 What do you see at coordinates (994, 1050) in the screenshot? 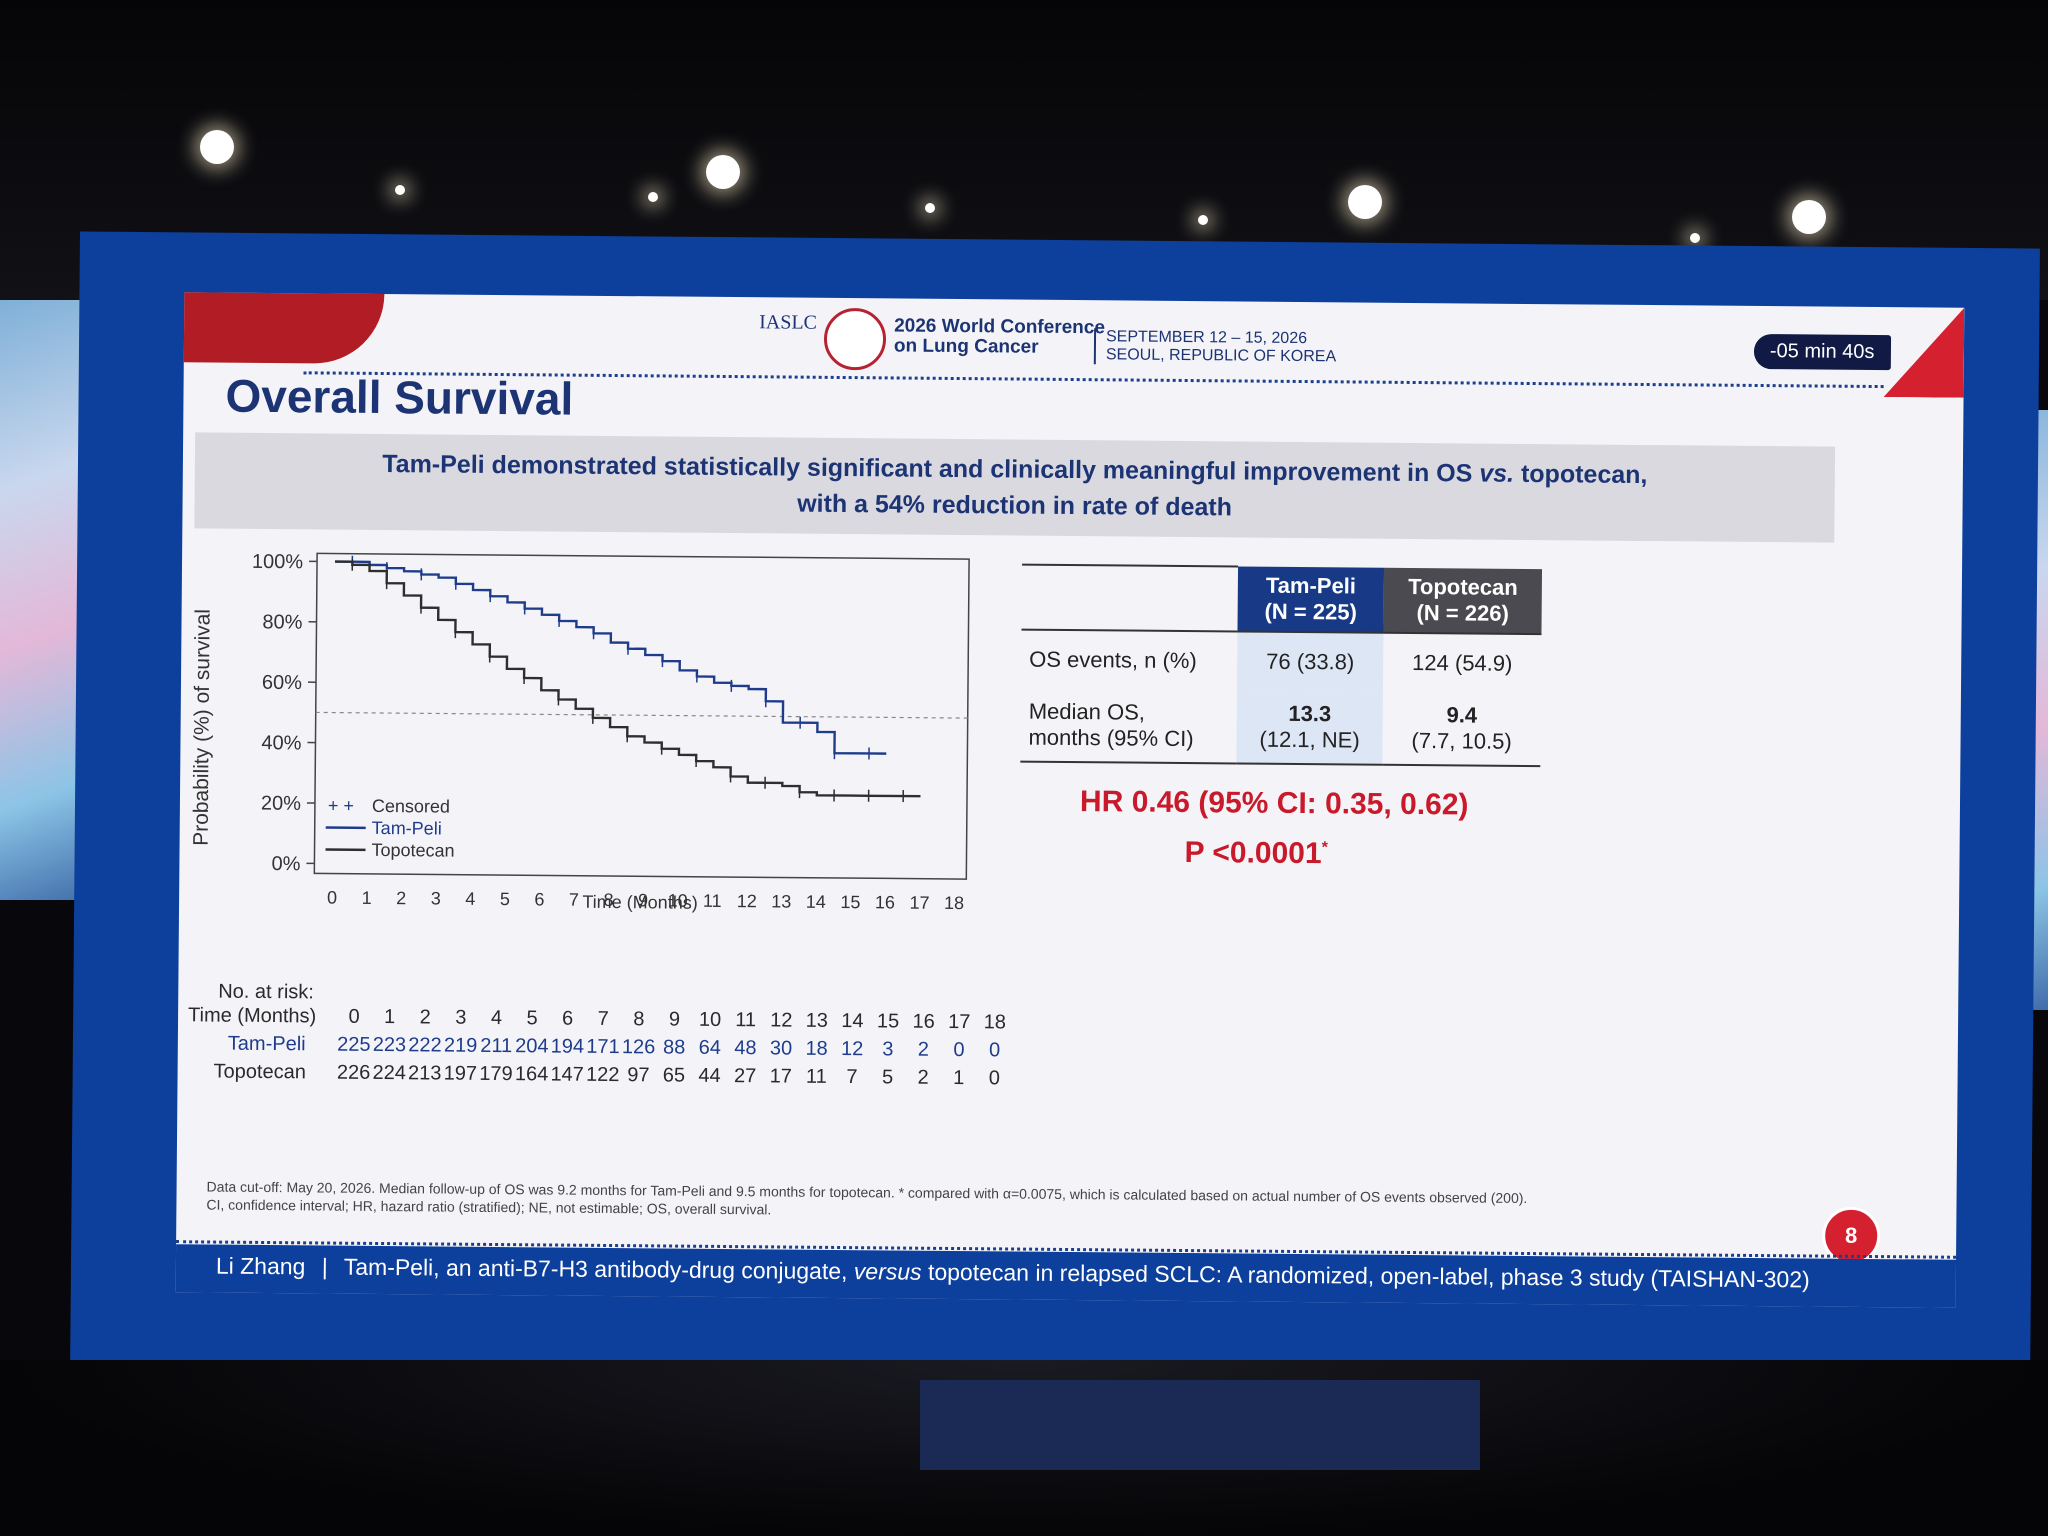
I see `risk-tam-cell: 0` at bounding box center [994, 1050].